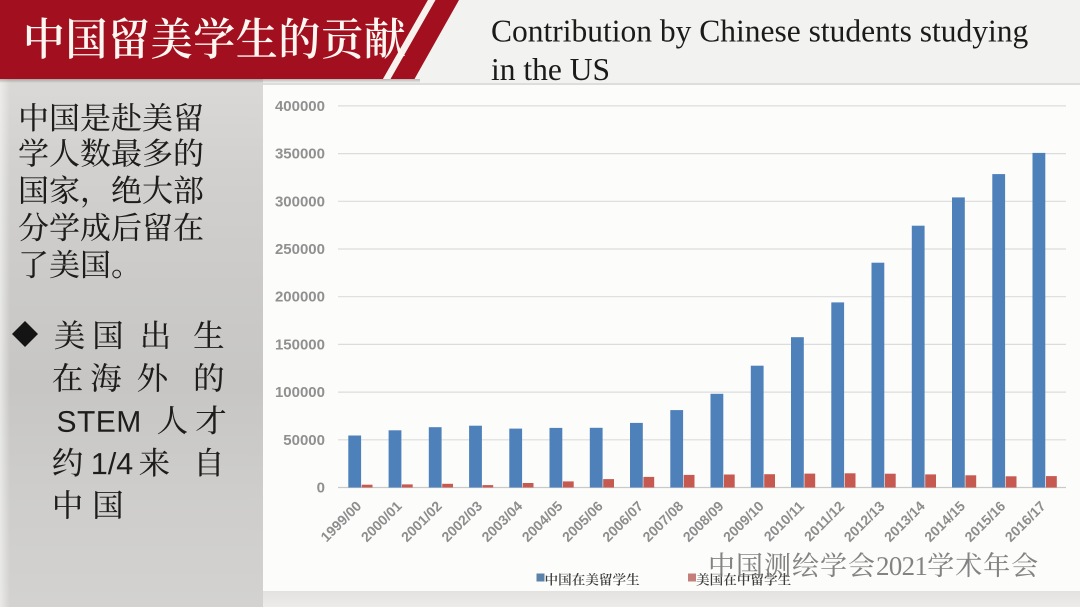 The image size is (1080, 607). I want to click on svg-text: 350000, so click(300, 154).